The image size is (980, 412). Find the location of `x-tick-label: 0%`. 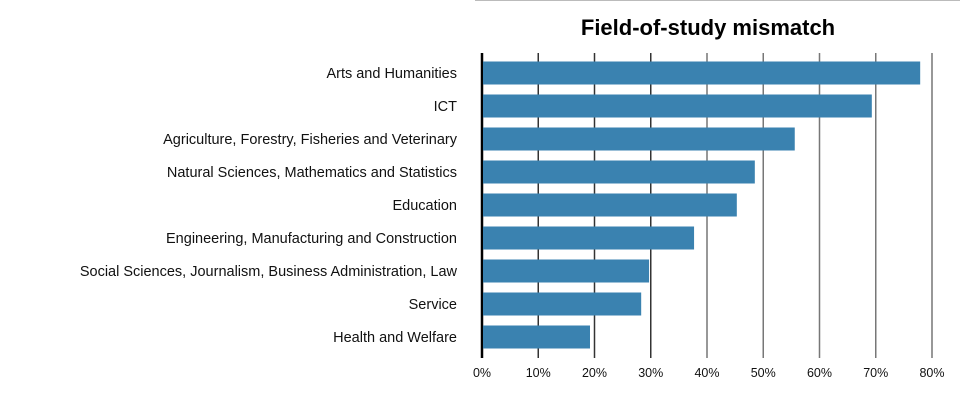

x-tick-label: 0% is located at coordinates (482, 373).